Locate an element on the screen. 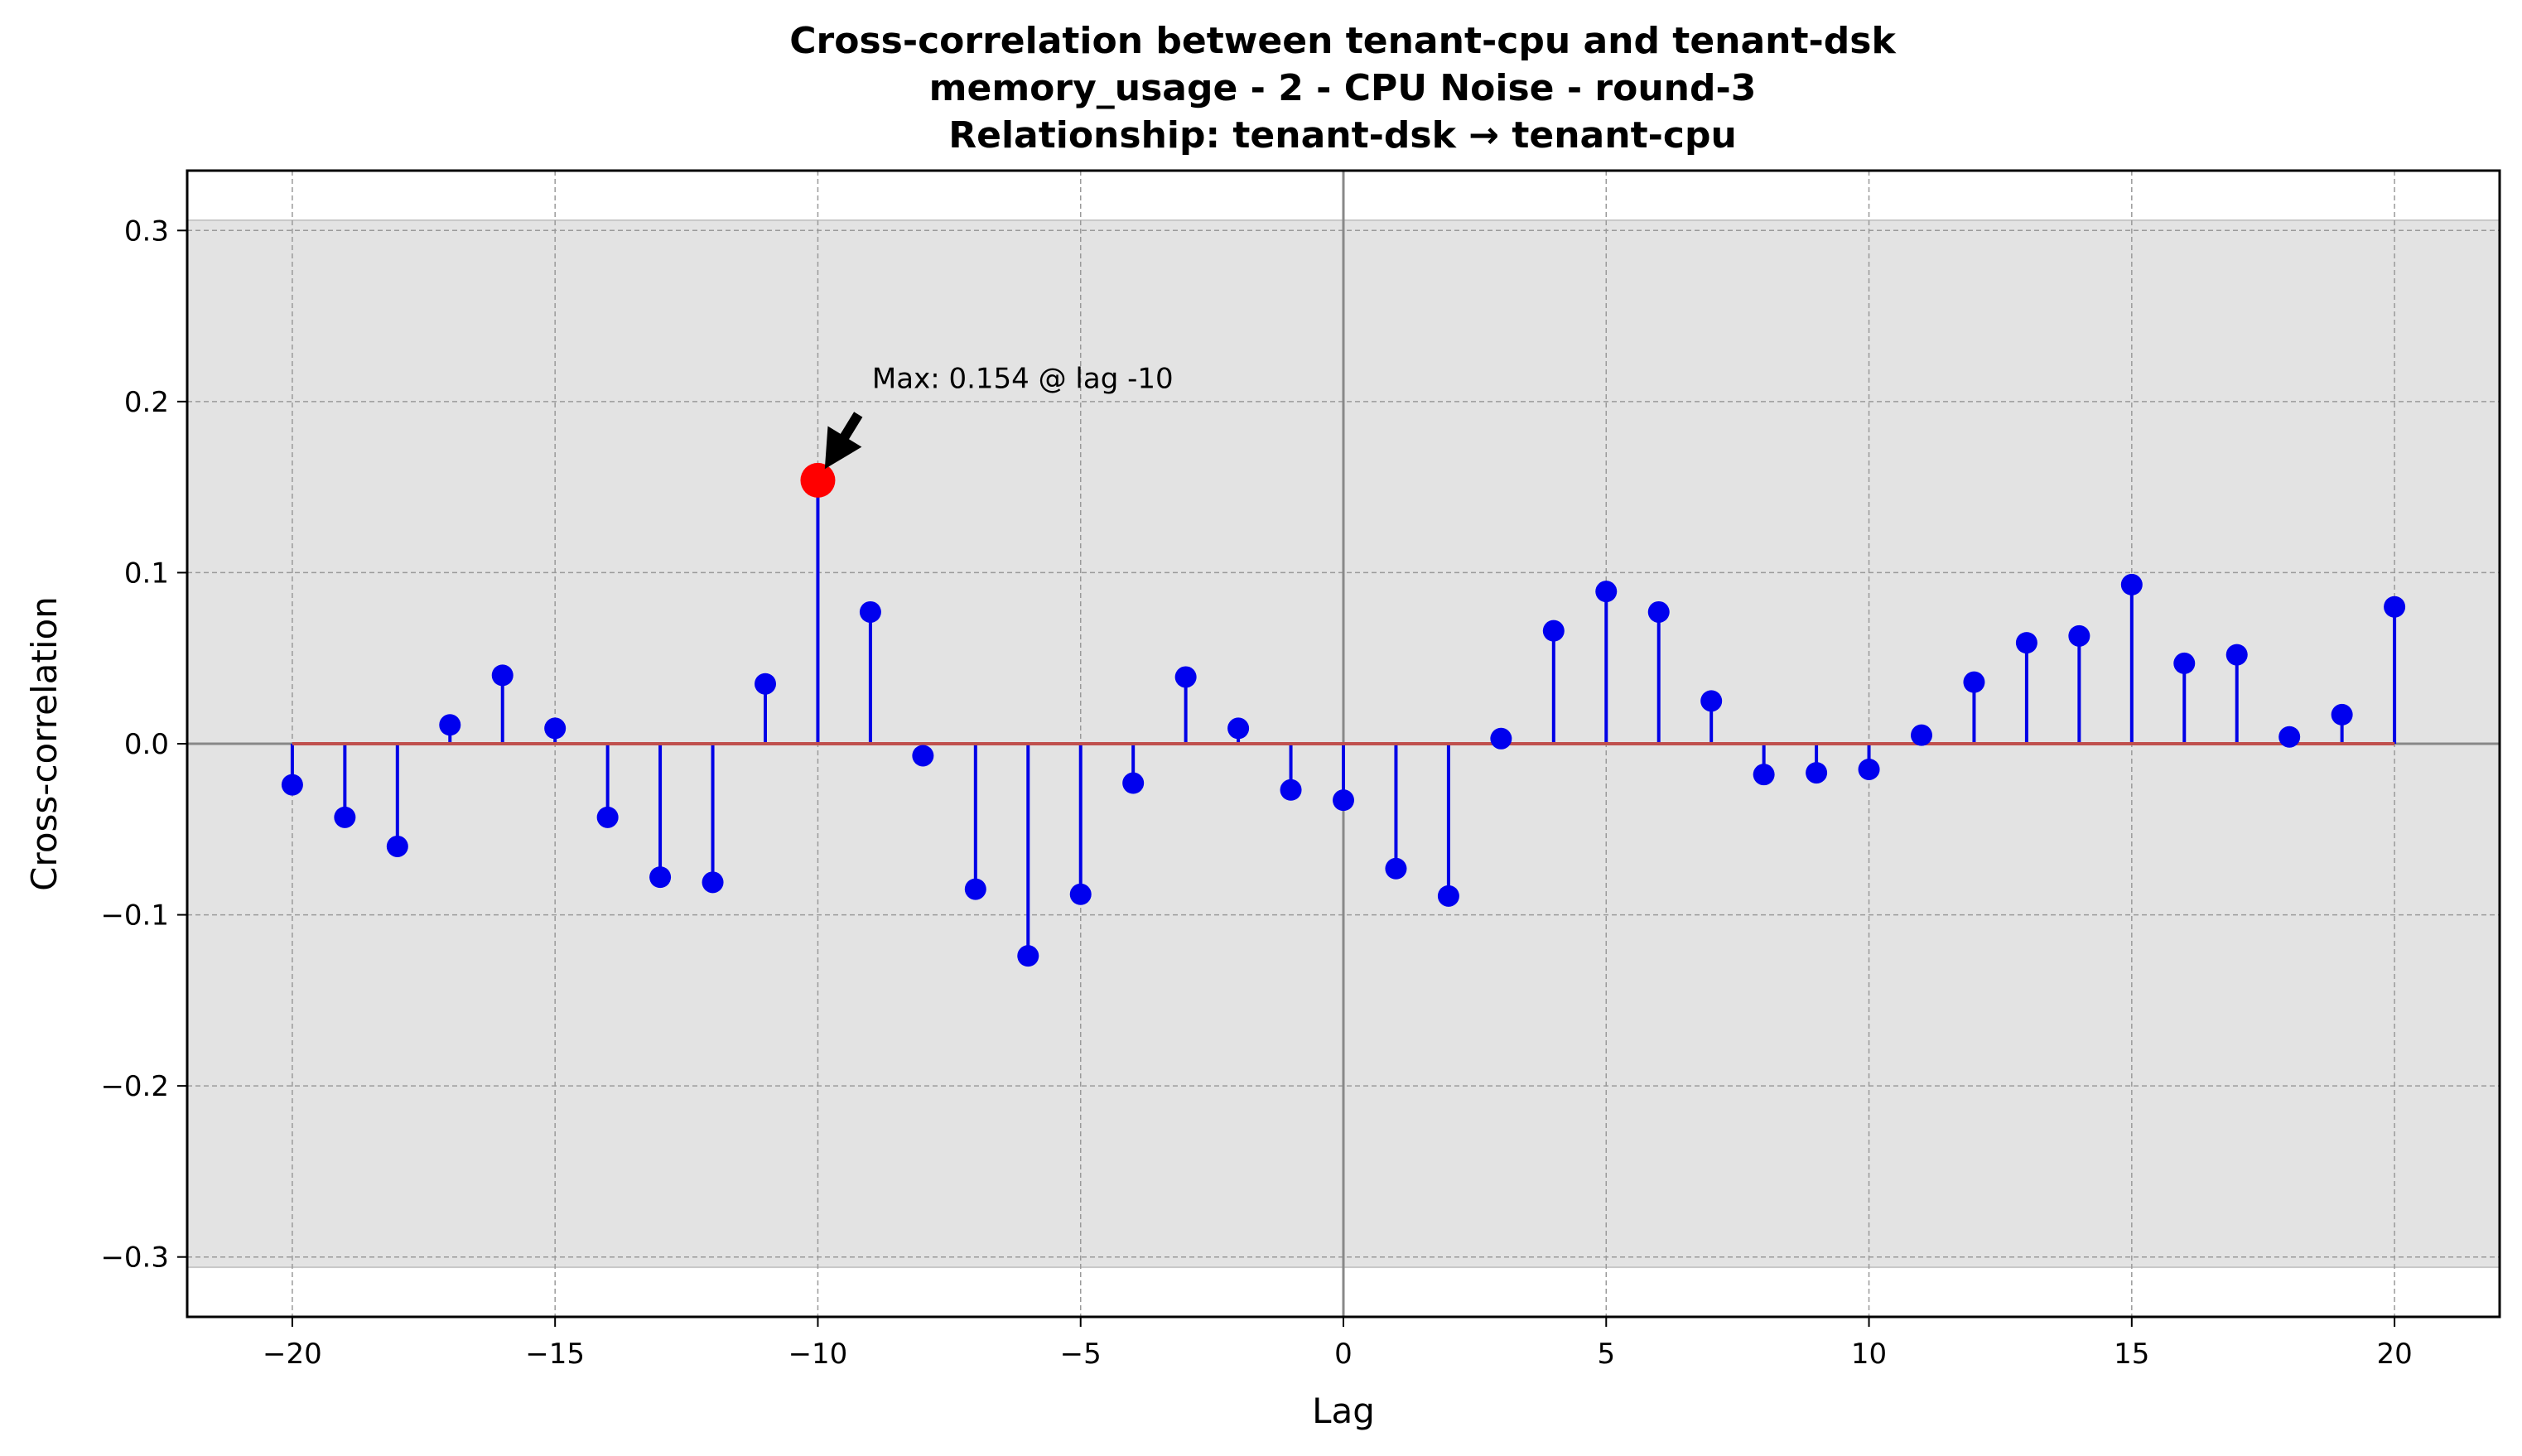 This screenshot has width=2522, height=1456. y-tick-label: 0.2 is located at coordinates (146, 402).